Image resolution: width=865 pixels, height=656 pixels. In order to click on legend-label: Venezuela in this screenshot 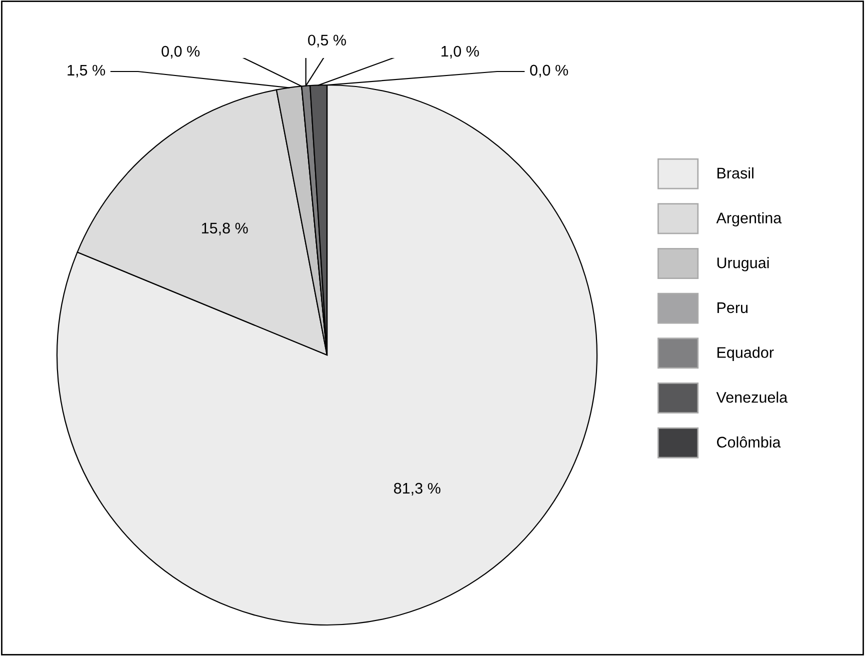, I will do `click(752, 397)`.